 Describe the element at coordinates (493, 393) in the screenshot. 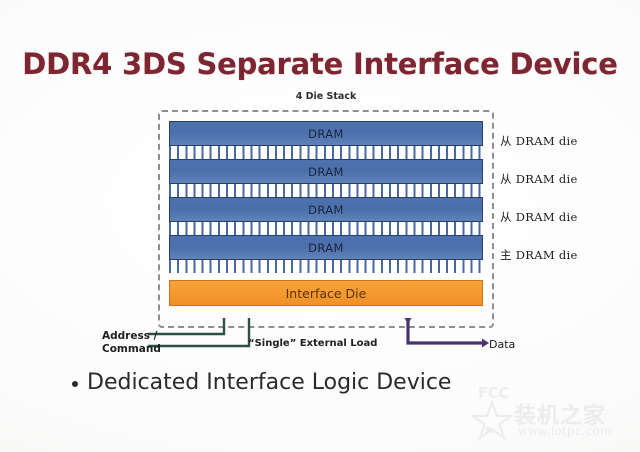

I see `fcc-mark: FCC` at that location.